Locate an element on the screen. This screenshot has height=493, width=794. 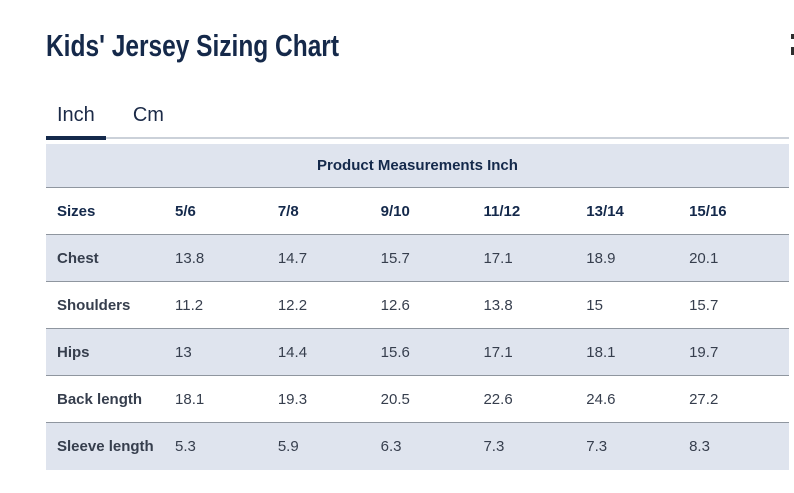
row-label: Hips is located at coordinates (109, 352).